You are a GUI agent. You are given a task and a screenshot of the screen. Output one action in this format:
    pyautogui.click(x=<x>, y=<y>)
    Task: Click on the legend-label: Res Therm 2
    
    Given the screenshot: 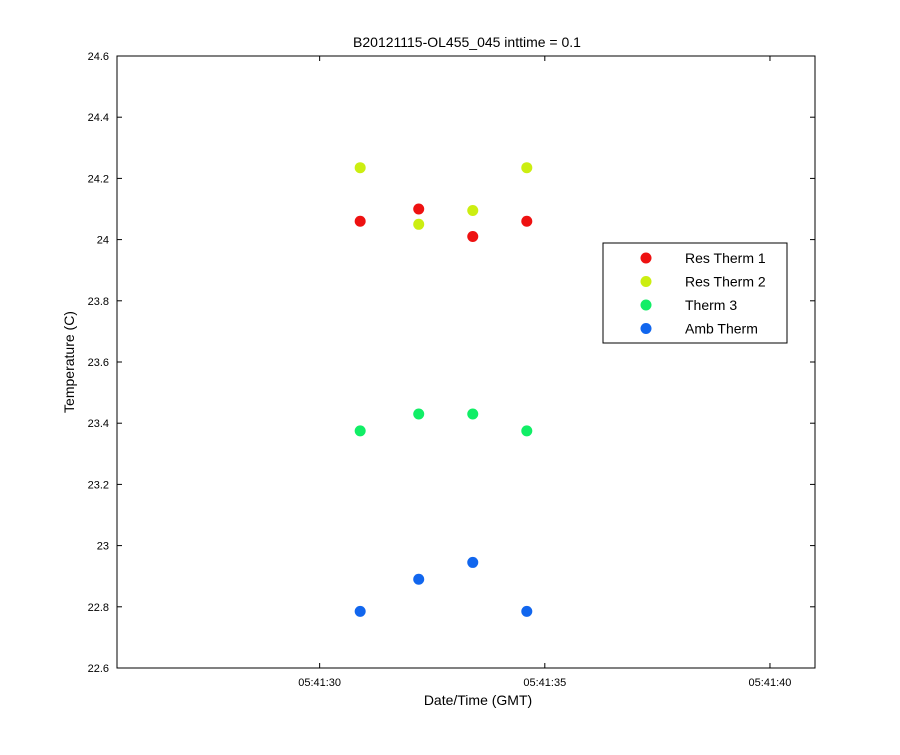 What is the action you would take?
    pyautogui.click(x=725, y=282)
    